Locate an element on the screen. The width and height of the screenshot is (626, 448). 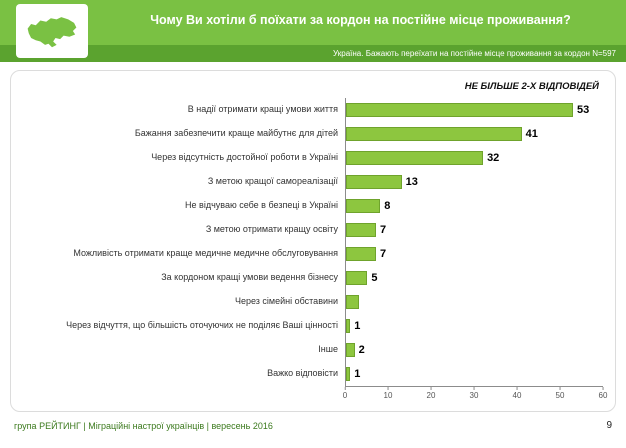
chart-row: В надії отримати кращі умови життя 53 is located at coordinates (311, 110).